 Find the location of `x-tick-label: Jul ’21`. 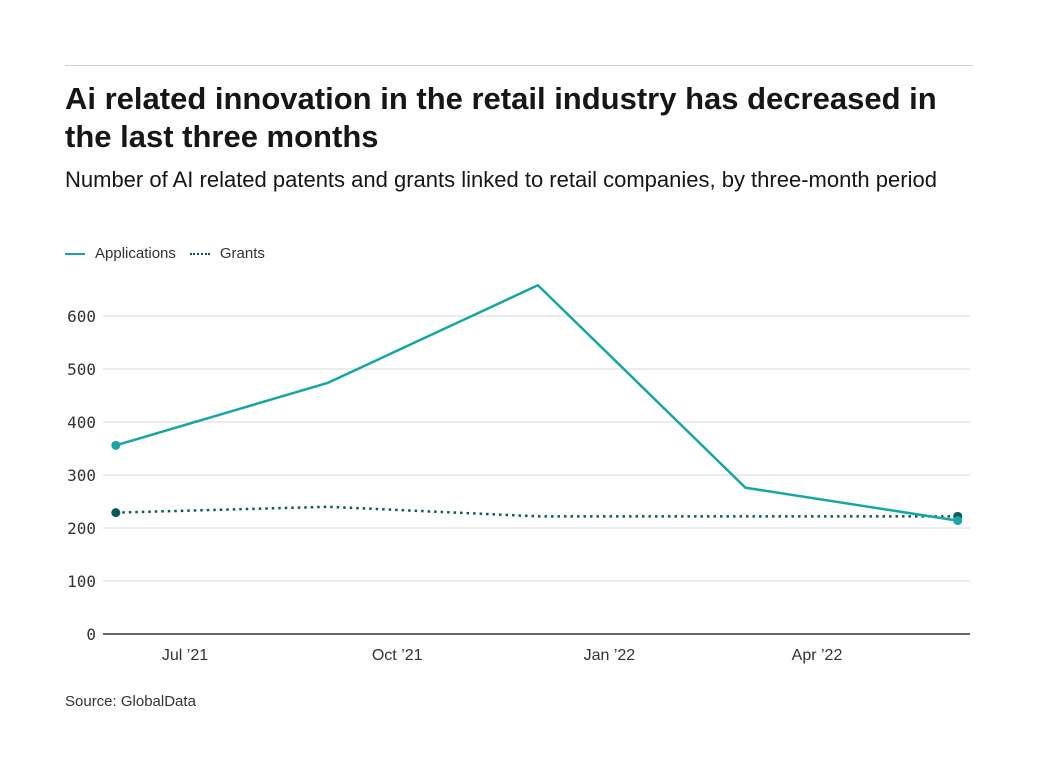

x-tick-label: Jul ’21 is located at coordinates (185, 655).